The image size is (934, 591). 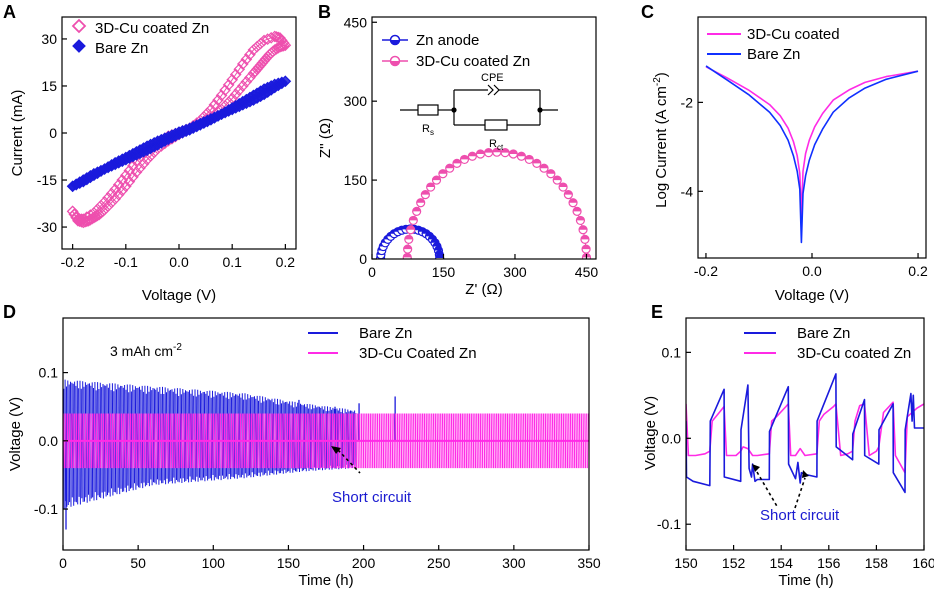 What do you see at coordinates (356, 180) in the screenshot?
I see `y-tick-label: 150` at bounding box center [356, 180].